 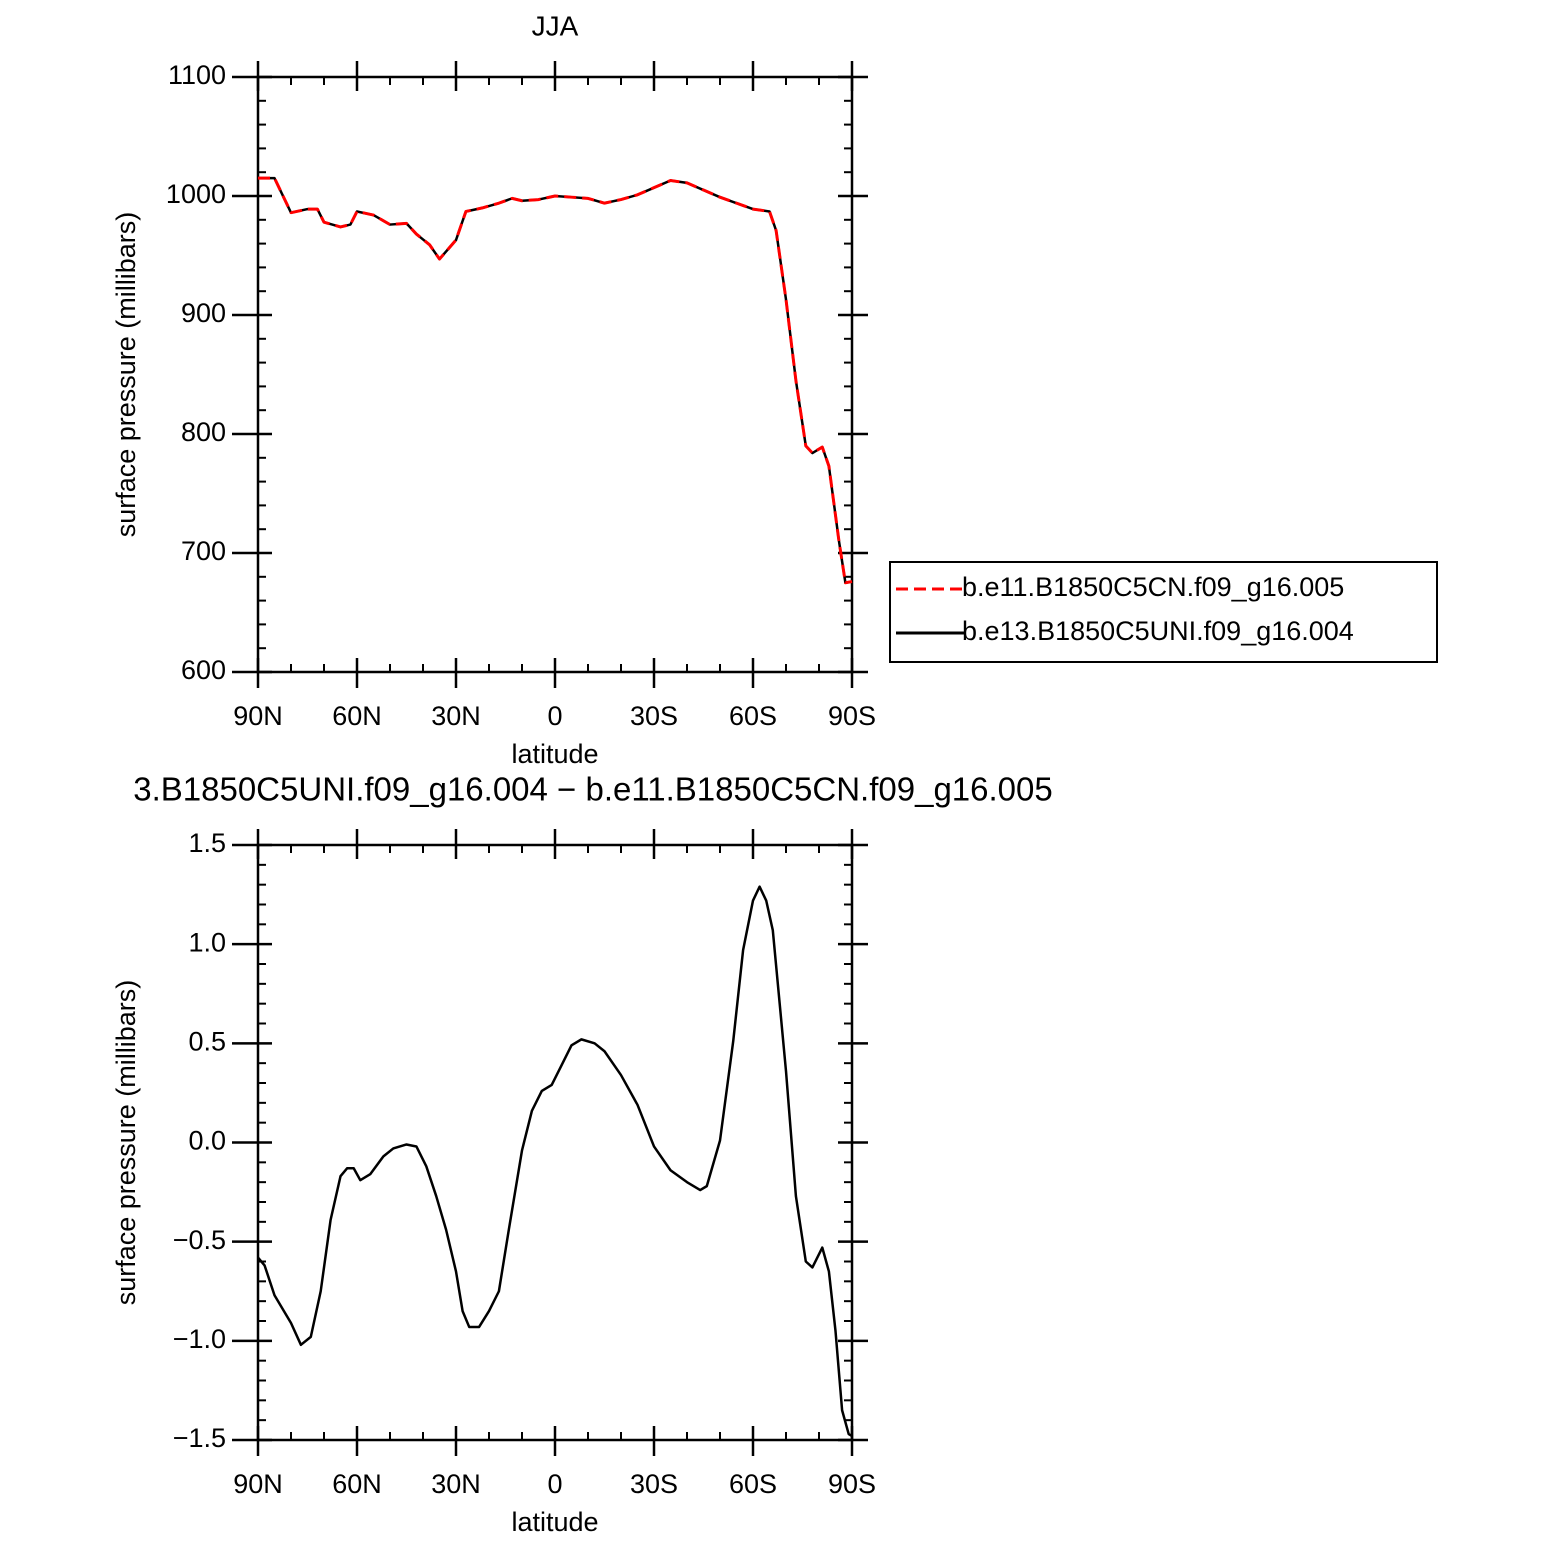 I want to click on y-tick-label: 900, so click(x=203, y=313).